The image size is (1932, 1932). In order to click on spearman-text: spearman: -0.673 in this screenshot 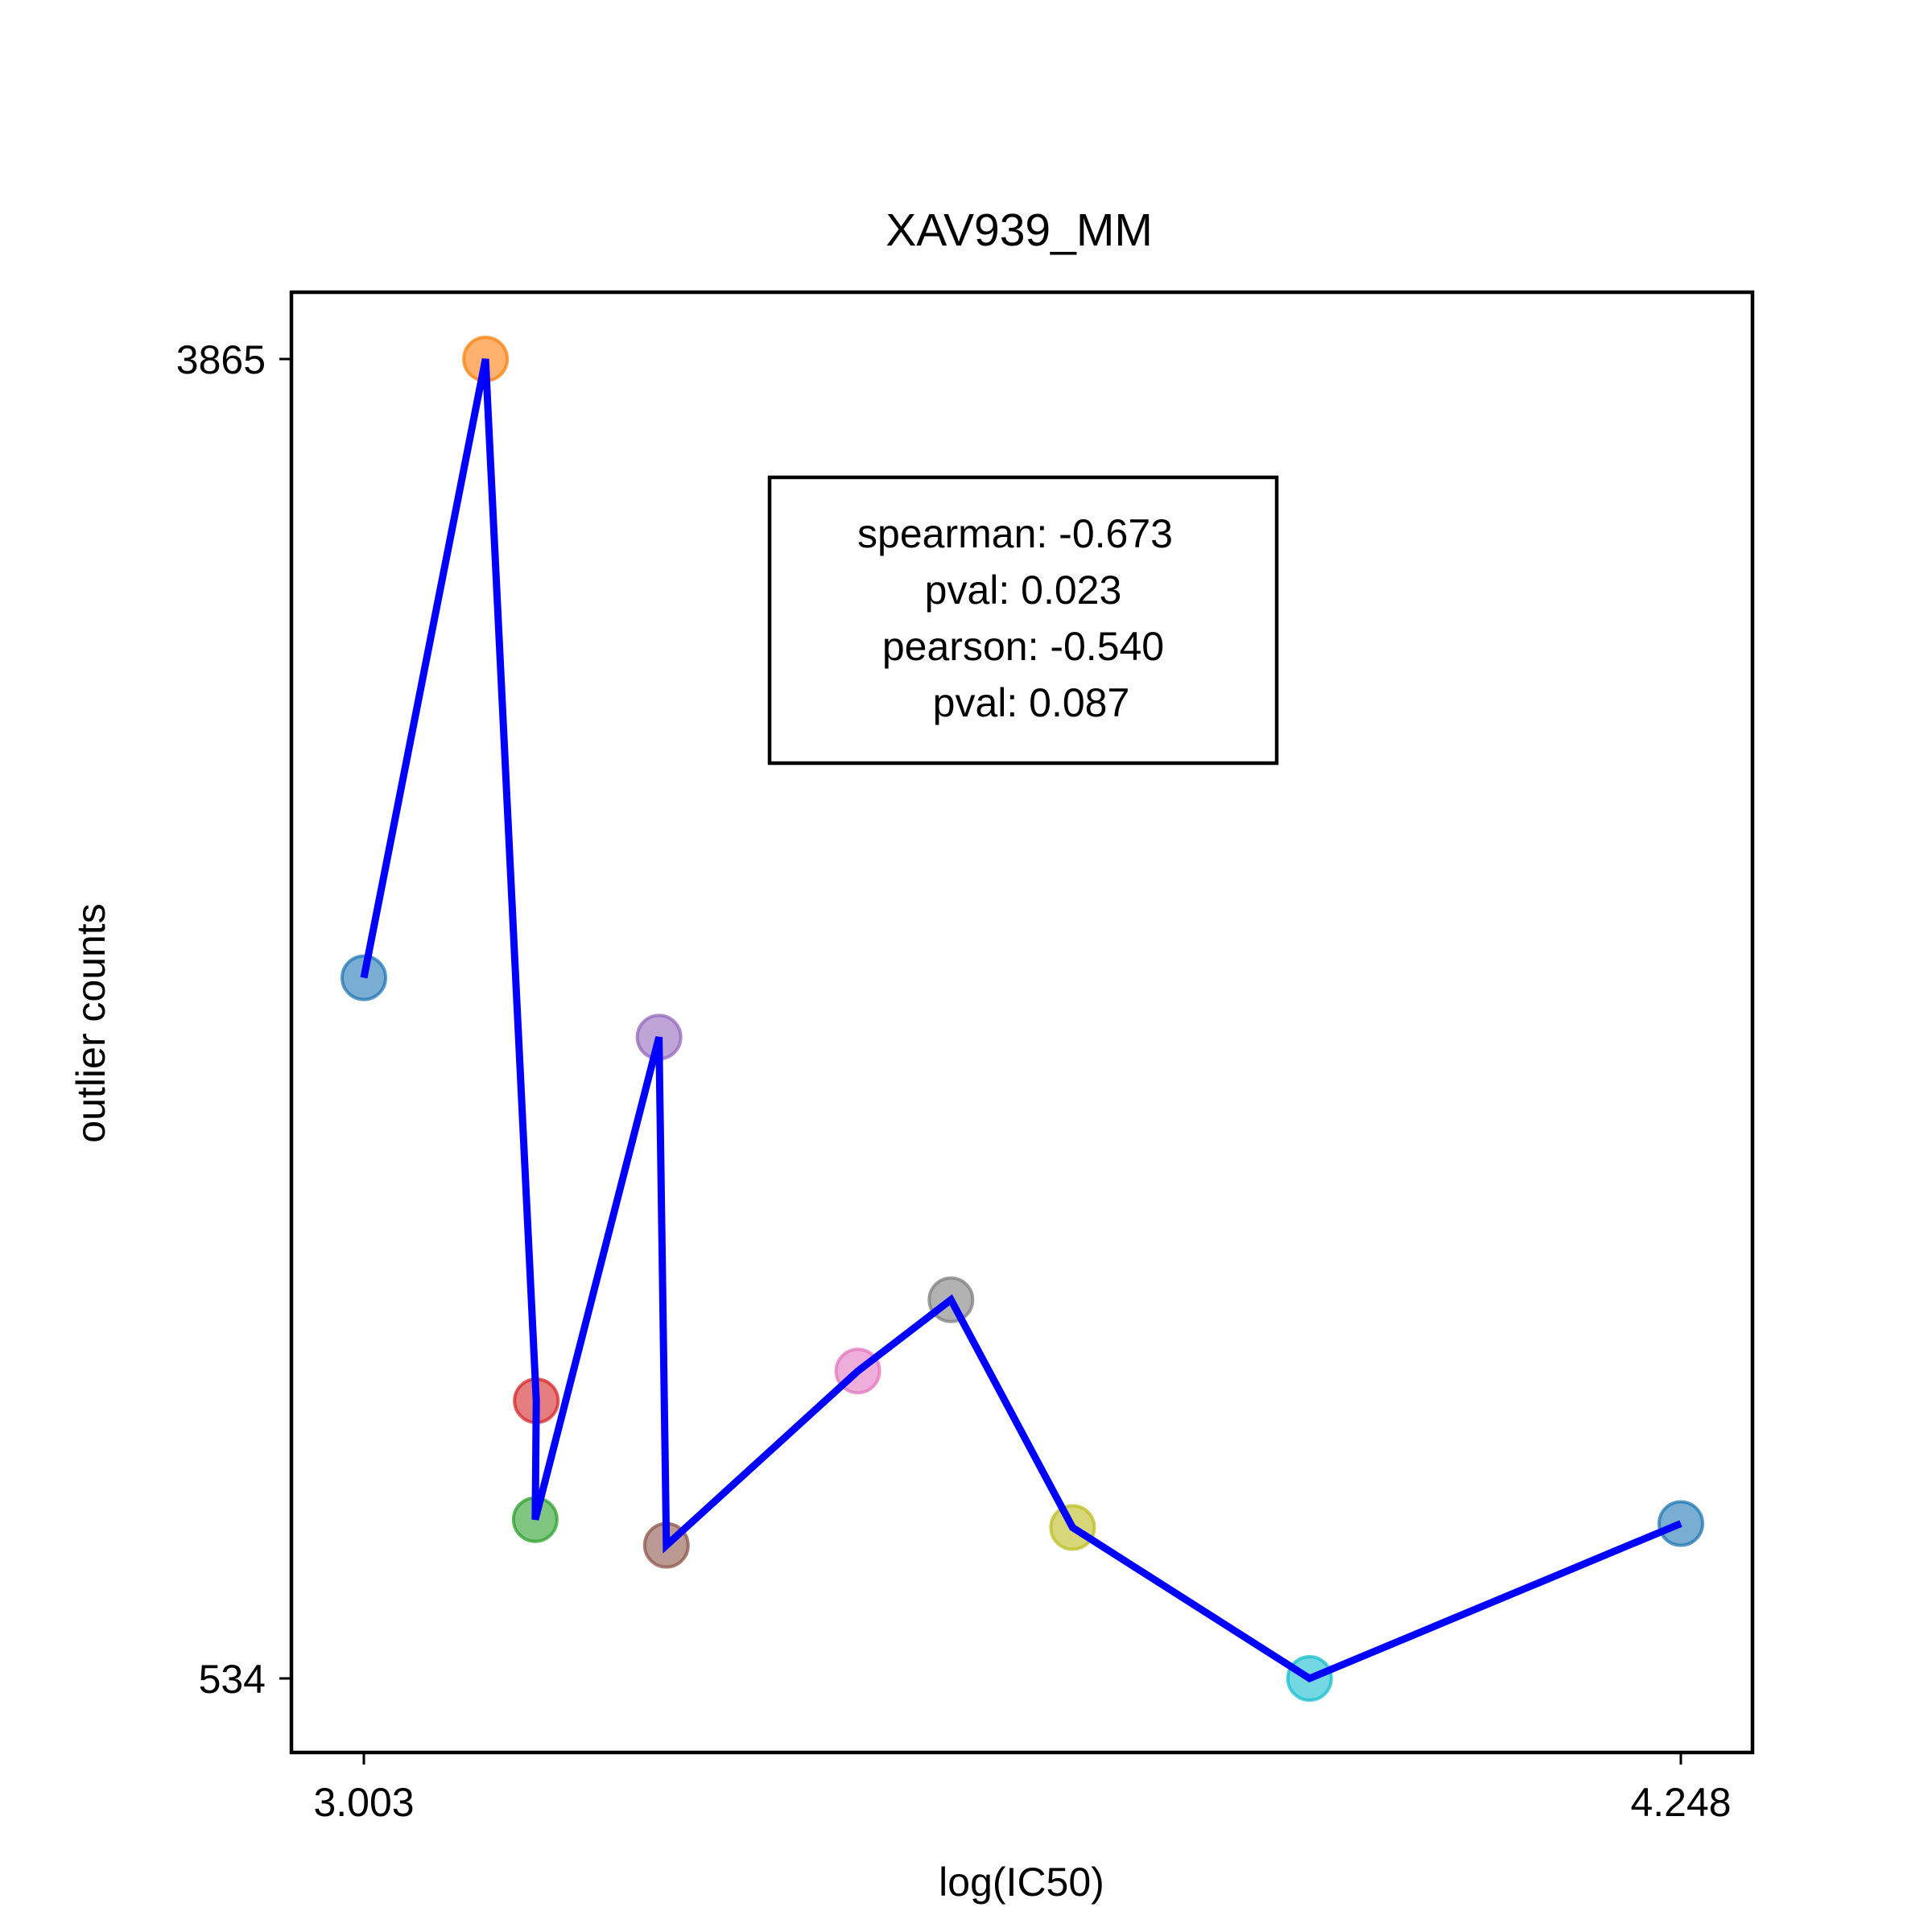, I will do `click(1015, 533)`.